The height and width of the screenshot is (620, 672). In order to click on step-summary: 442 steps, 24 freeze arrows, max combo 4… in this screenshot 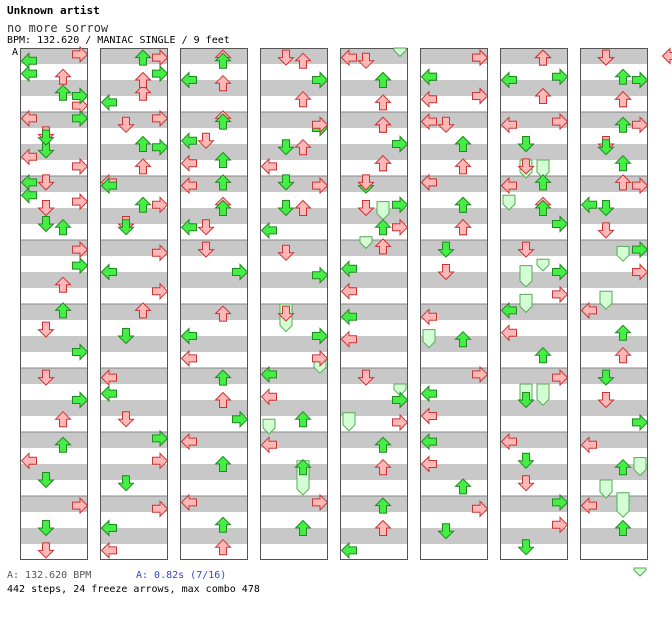, I will do `click(133, 589)`.